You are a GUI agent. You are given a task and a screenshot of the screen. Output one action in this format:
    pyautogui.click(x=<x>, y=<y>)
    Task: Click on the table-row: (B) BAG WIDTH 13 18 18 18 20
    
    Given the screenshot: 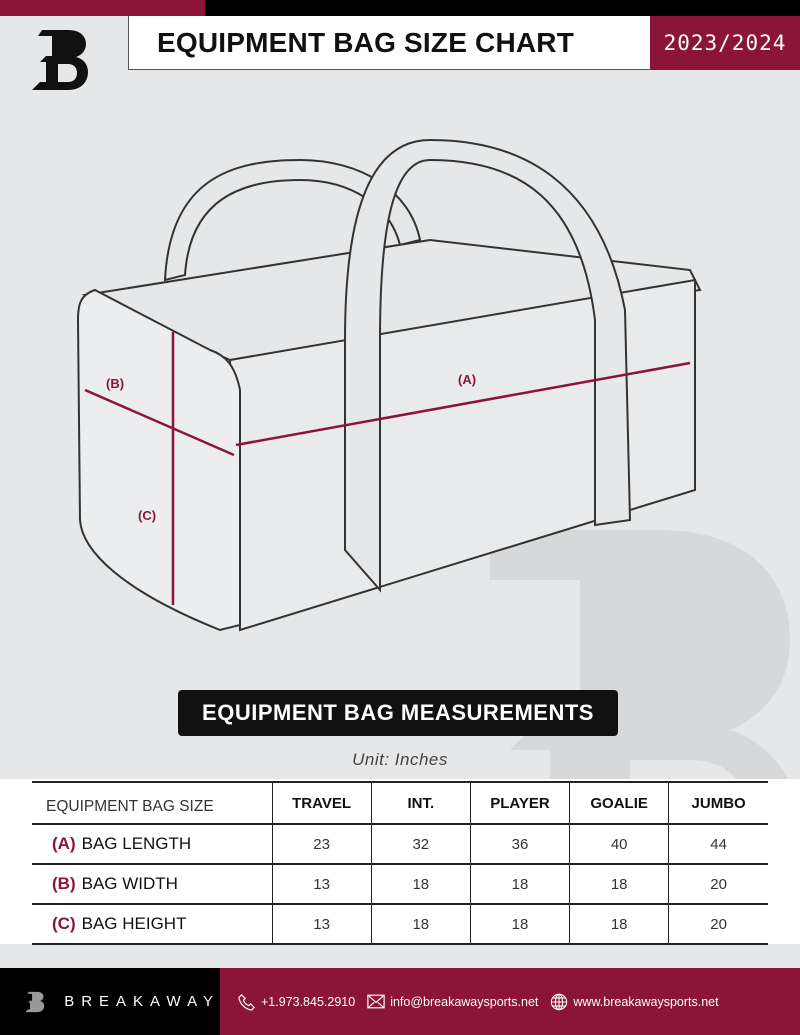 What is the action you would take?
    pyautogui.click(x=400, y=884)
    